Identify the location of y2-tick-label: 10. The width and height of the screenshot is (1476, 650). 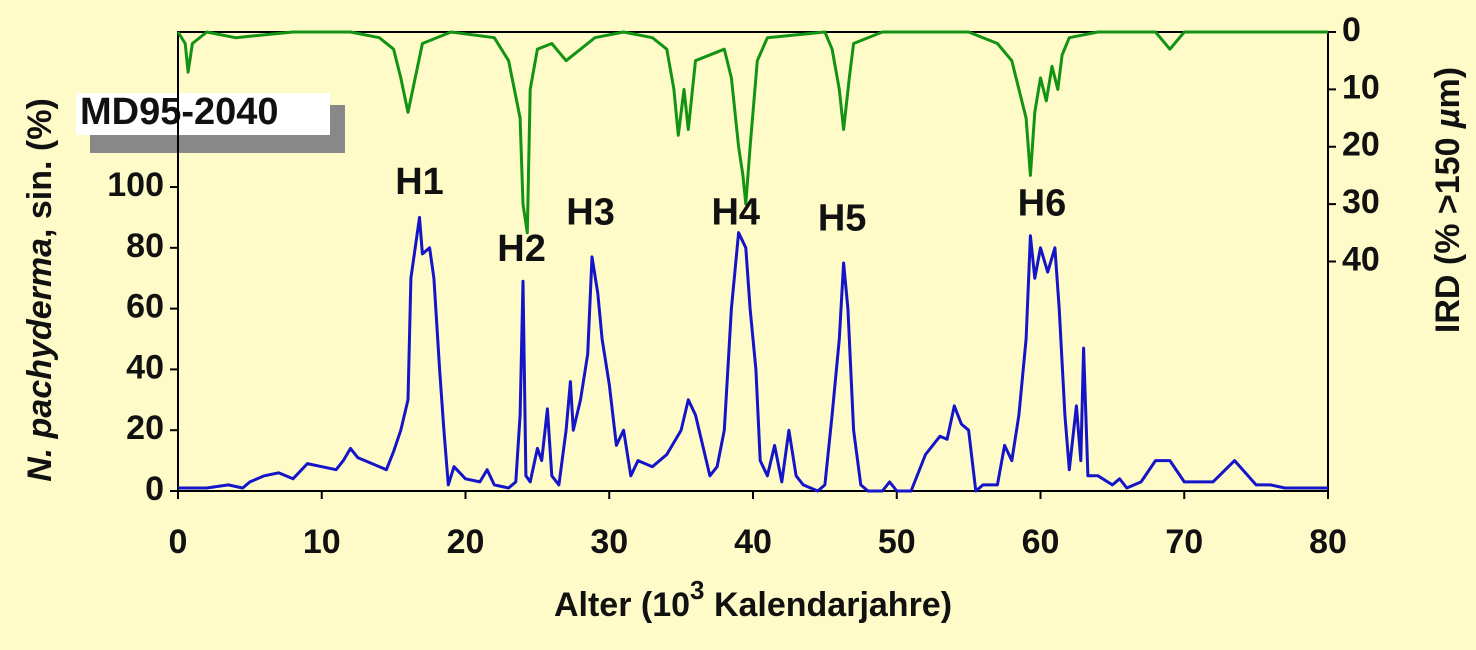
(1361, 87).